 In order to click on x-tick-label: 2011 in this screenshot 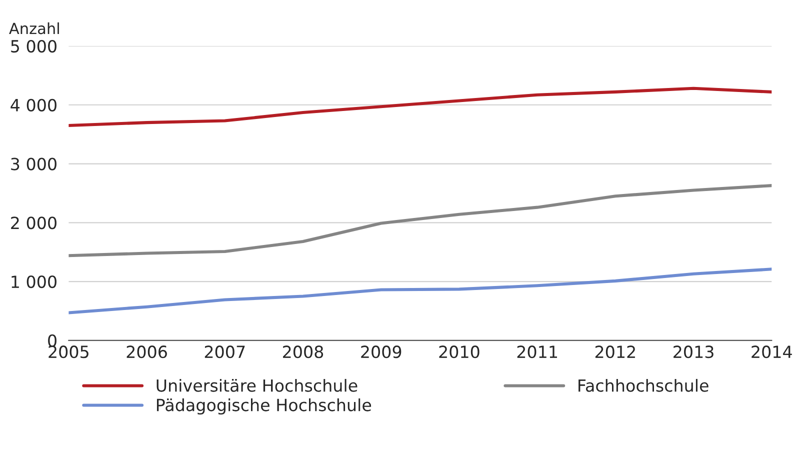, I will do `click(537, 352)`.